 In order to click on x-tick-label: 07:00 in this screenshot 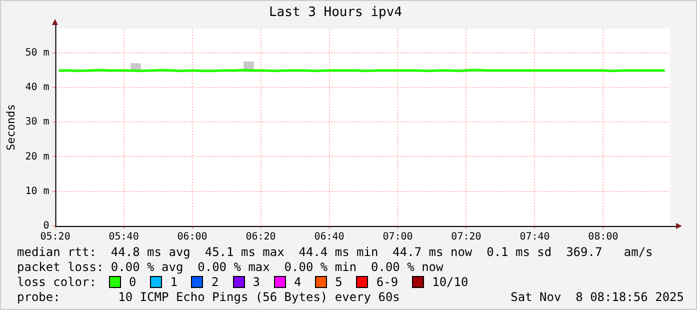, I will do `click(397, 237)`.